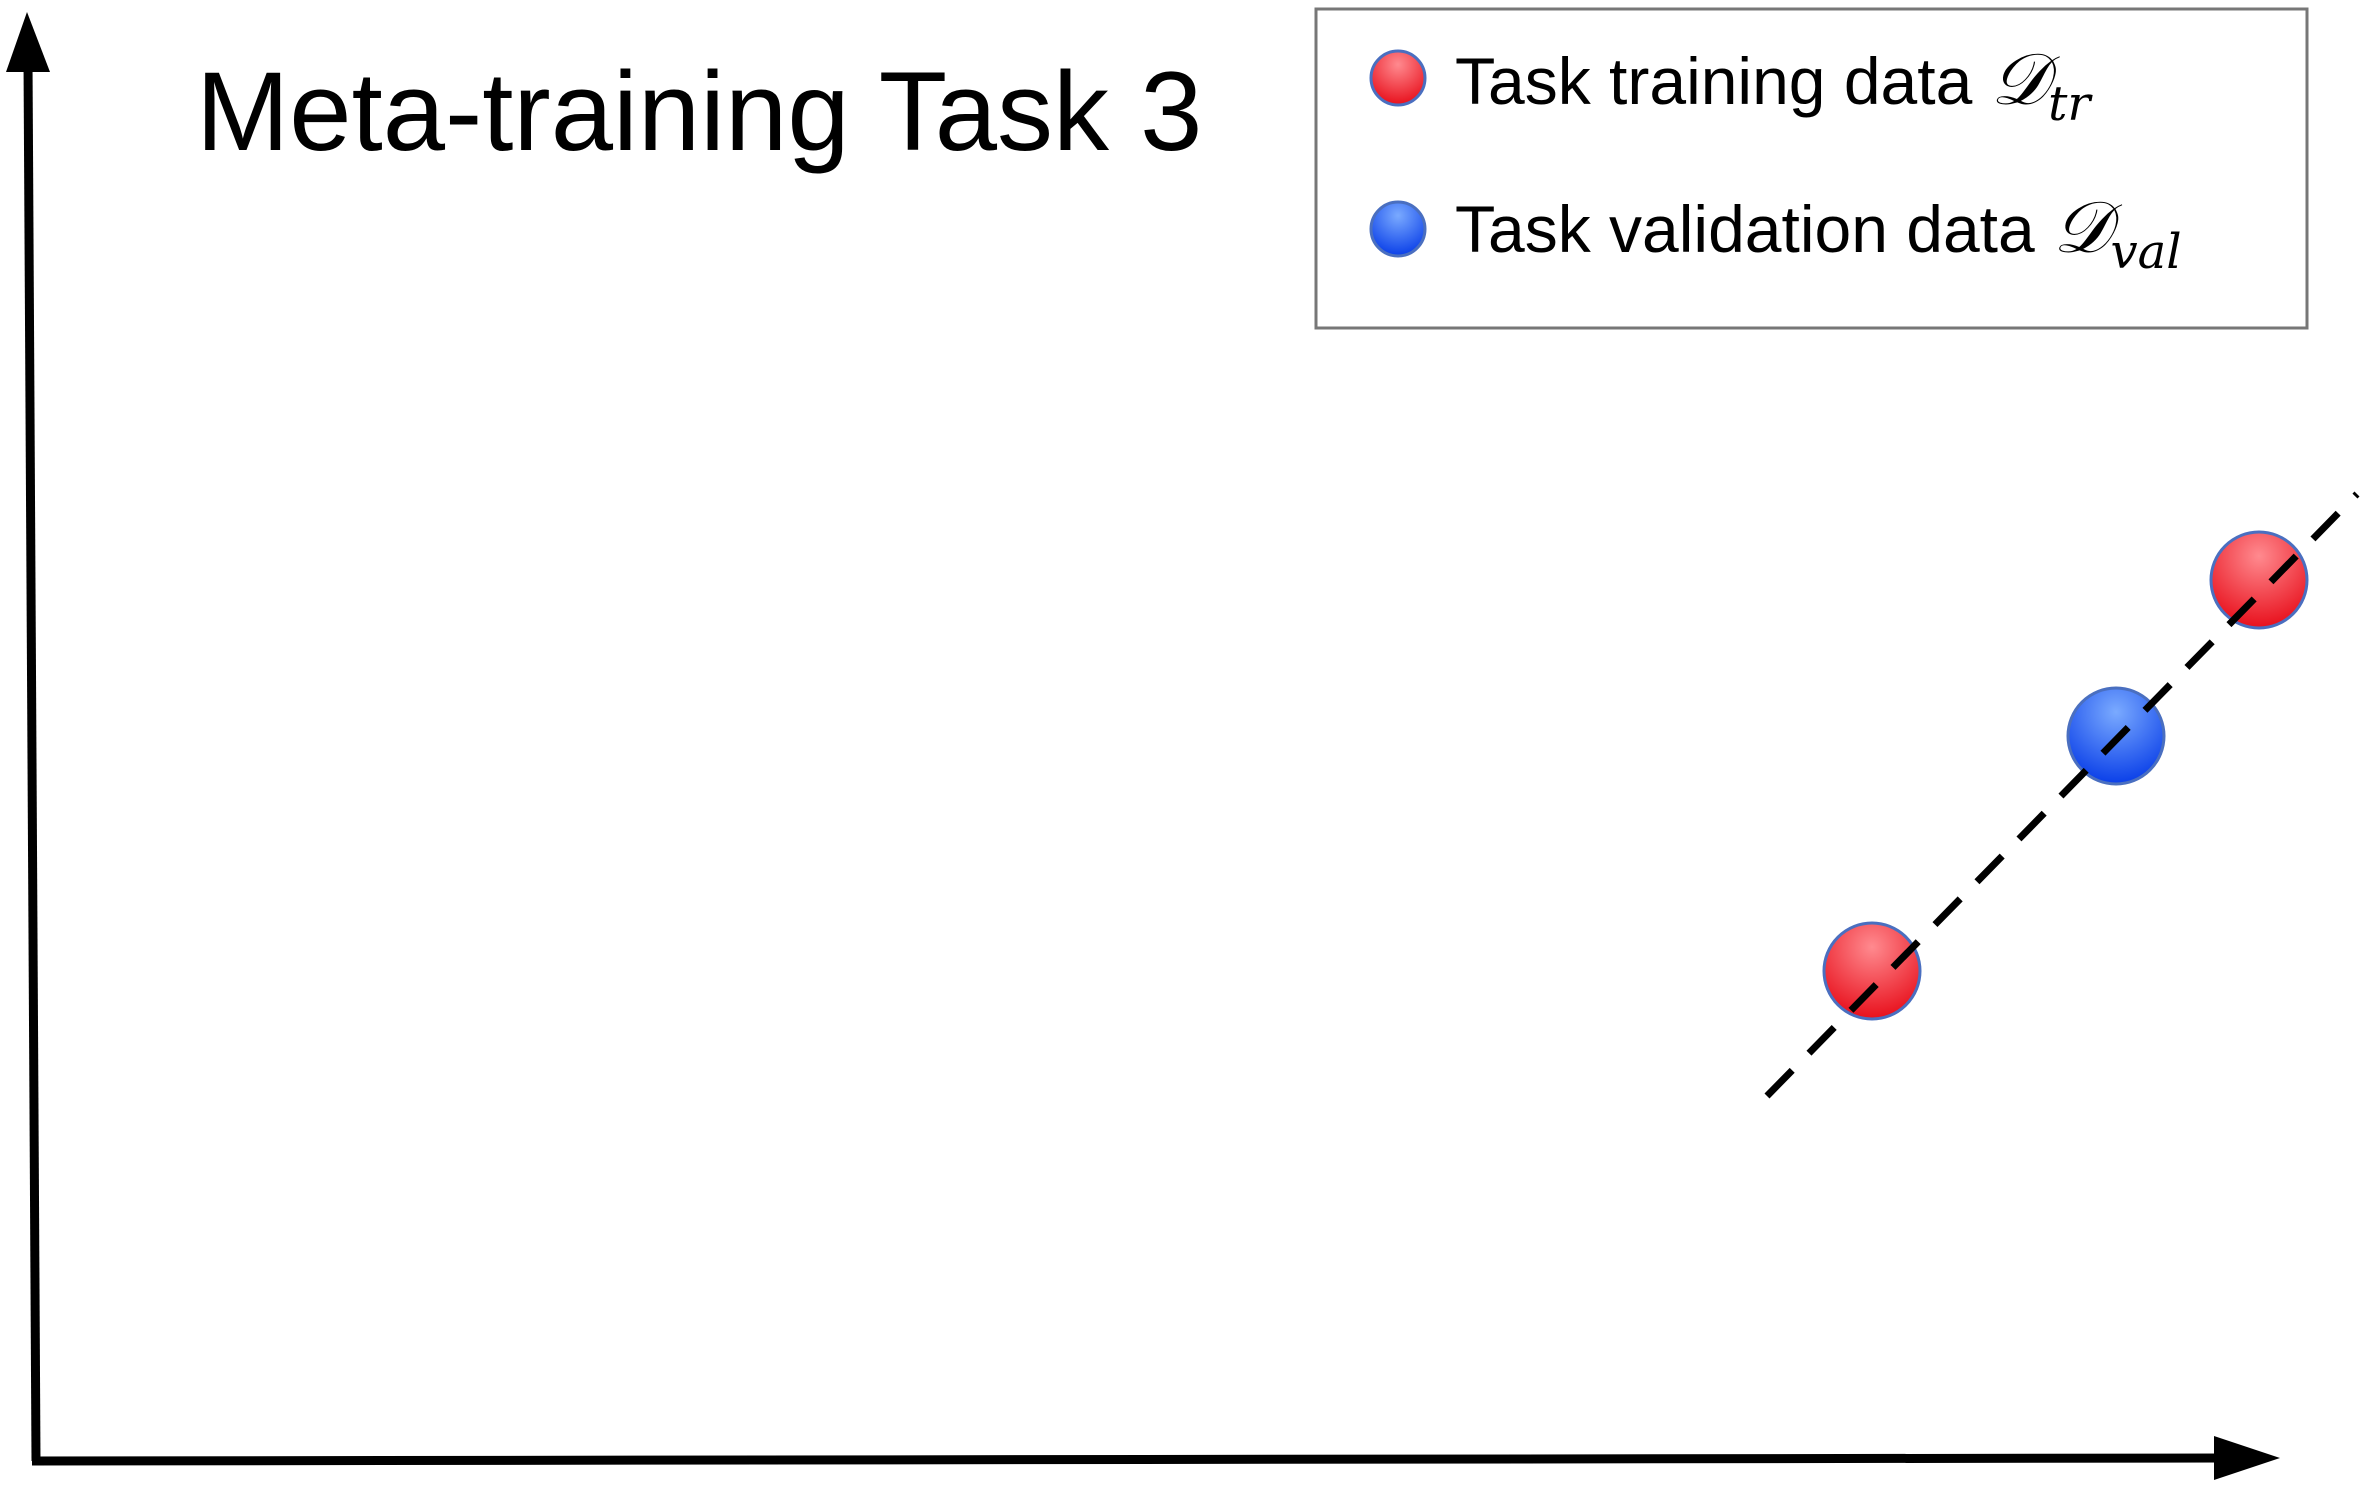  I want to click on legend-entry: Task training data 𝒟tr, so click(1774, 84).